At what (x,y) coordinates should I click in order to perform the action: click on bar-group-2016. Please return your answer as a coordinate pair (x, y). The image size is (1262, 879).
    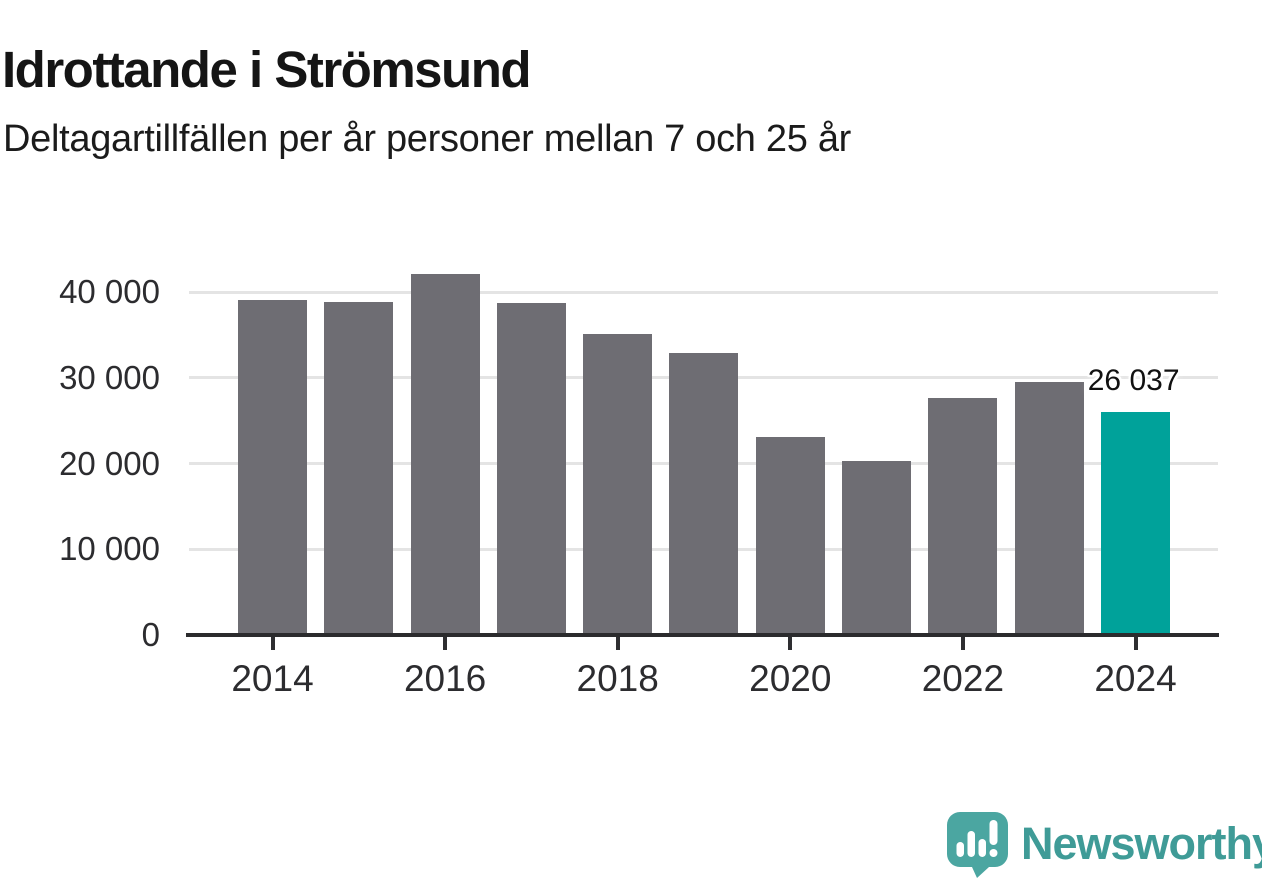
    Looking at the image, I should click on (445, 317).